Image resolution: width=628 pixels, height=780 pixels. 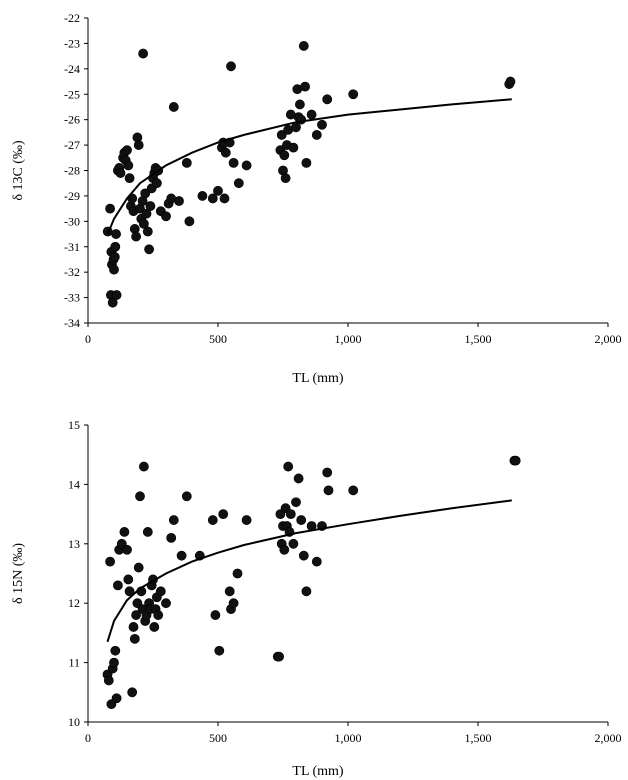 I want to click on chart-1-x-axis-label: TL (mm), so click(x=318, y=771).